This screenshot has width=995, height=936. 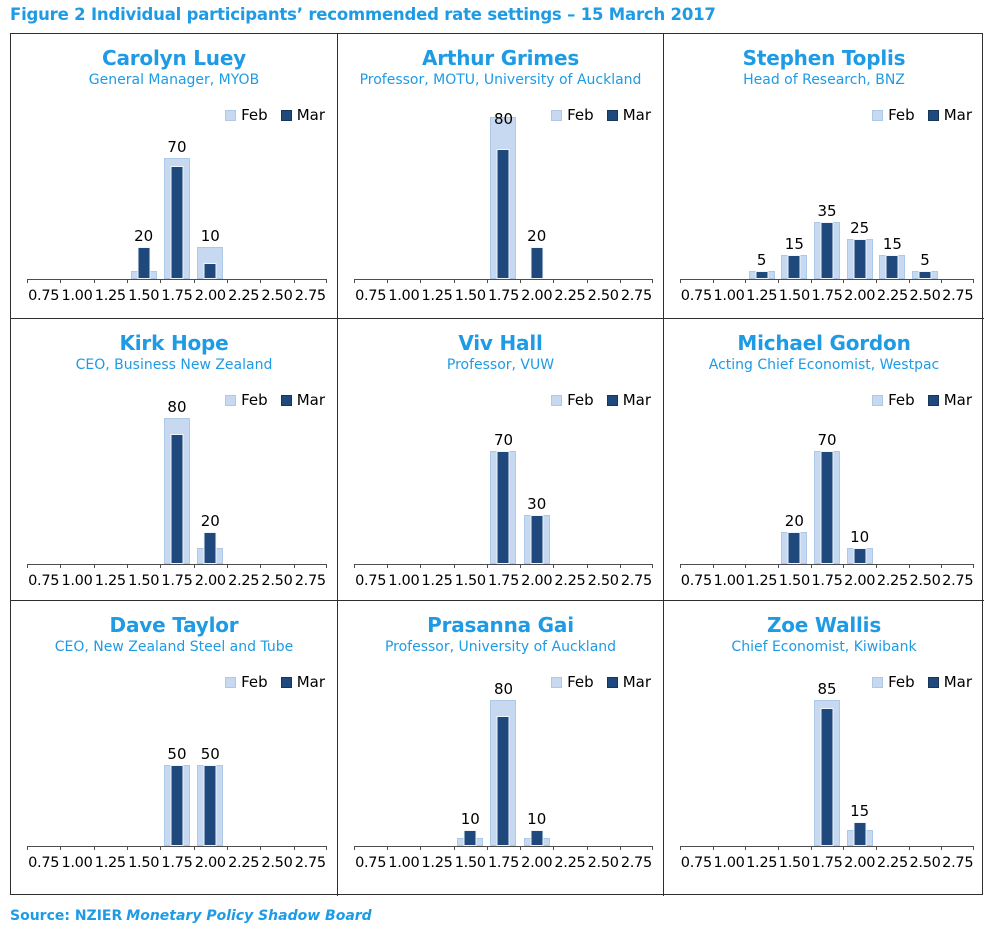 I want to click on plot-area: 5 15 35 25 15 5, so click(x=827, y=197).